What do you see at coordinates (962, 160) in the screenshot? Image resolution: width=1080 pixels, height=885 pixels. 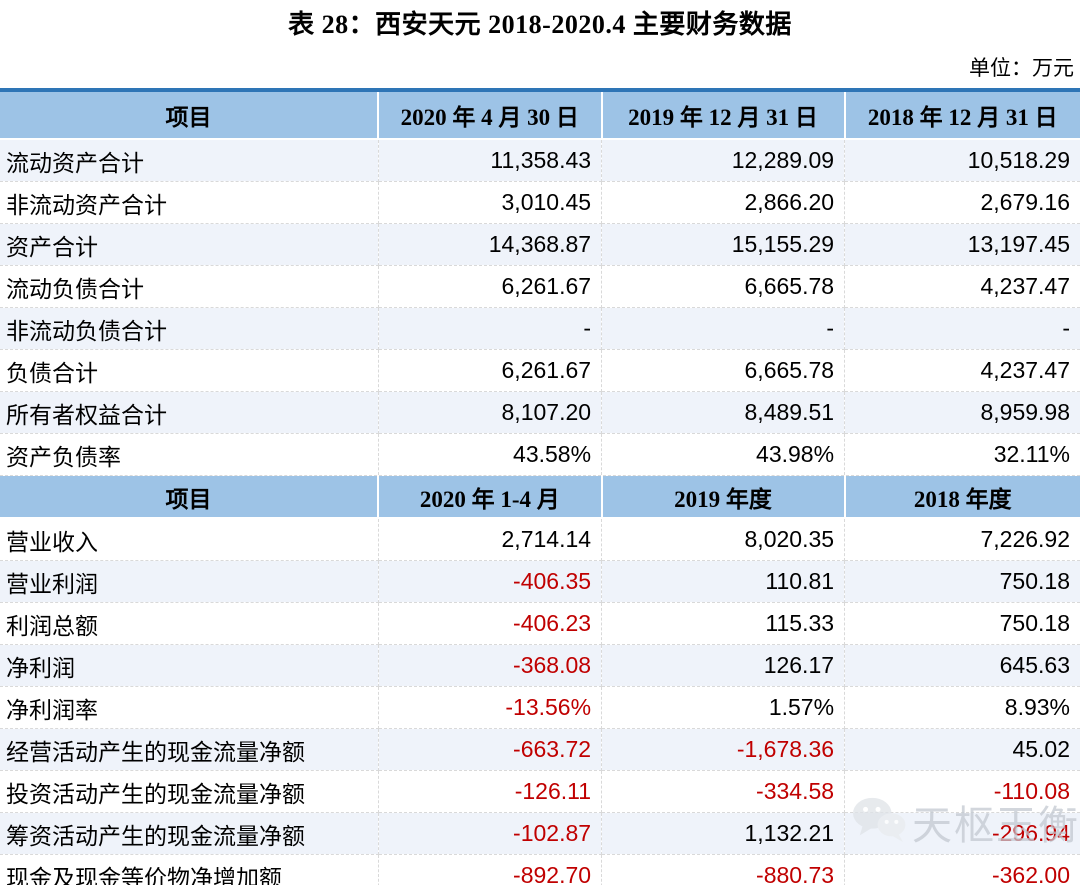 I see `cell-value: 10,518.29` at bounding box center [962, 160].